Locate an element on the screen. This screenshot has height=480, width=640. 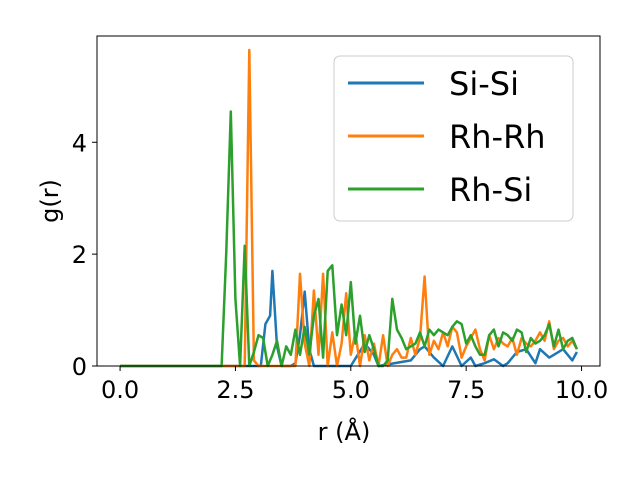
y-tick-label: 2 is located at coordinates (79, 255).